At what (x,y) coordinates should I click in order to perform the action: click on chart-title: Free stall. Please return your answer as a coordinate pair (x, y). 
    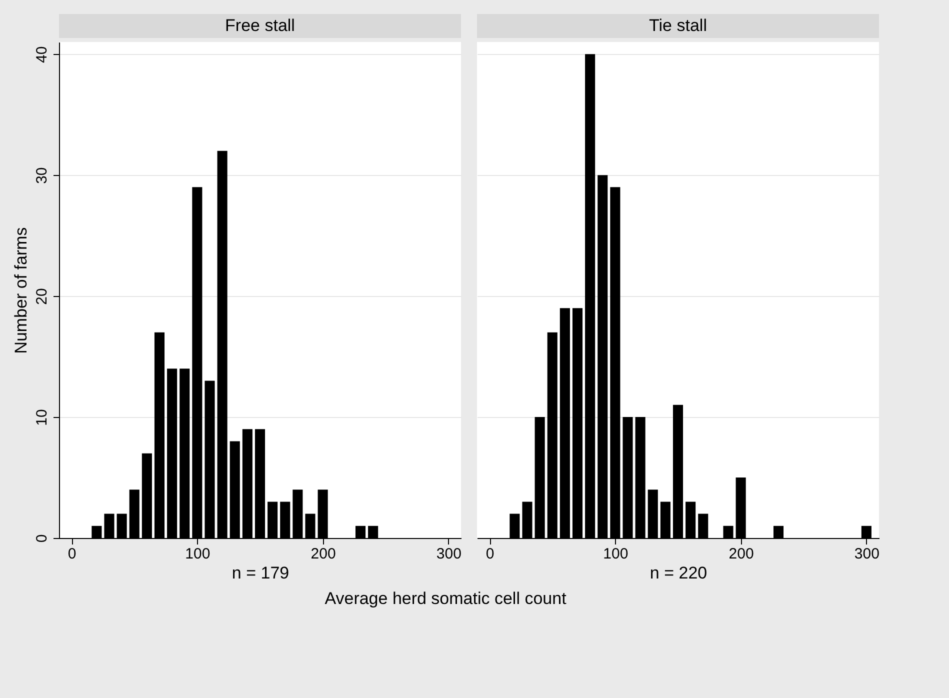
    Looking at the image, I should click on (260, 25).